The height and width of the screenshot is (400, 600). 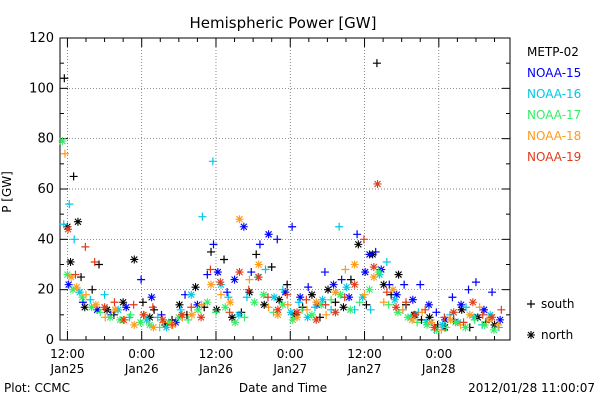 What do you see at coordinates (37, 388) in the screenshot?
I see `plot-credit: Plot: CCMC` at bounding box center [37, 388].